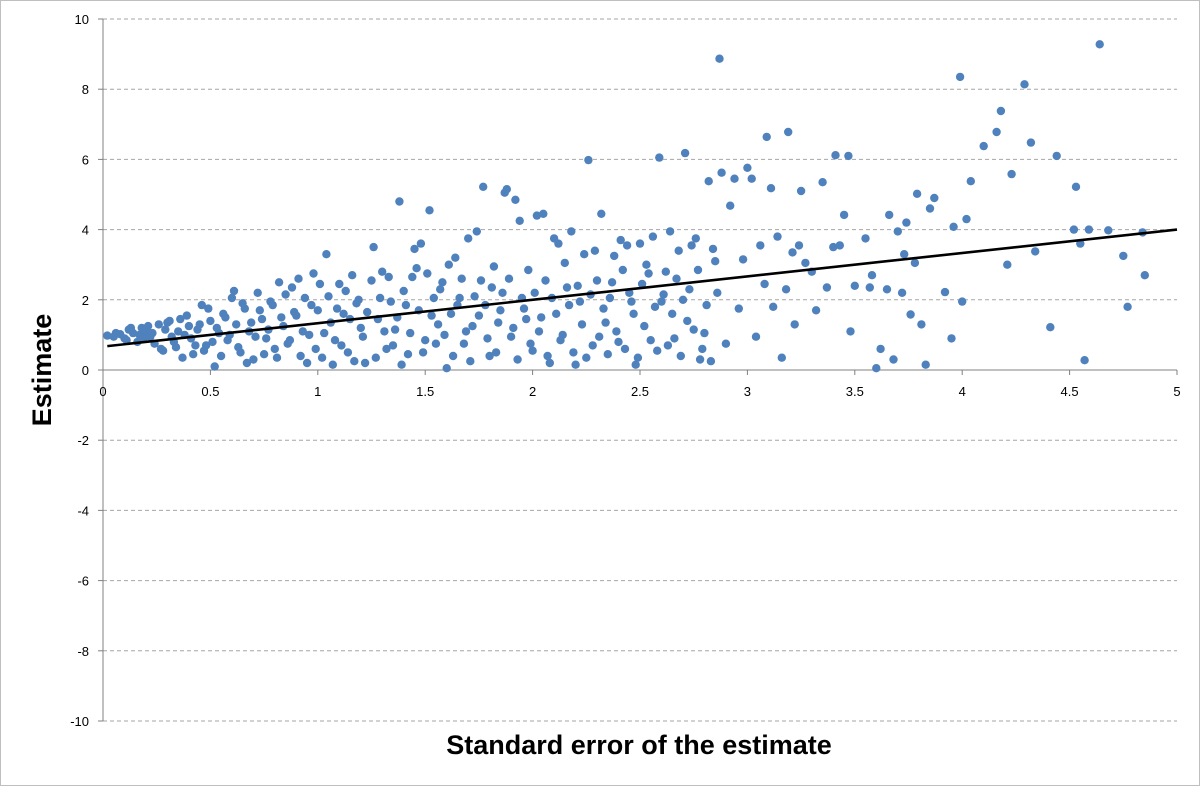 The width and height of the screenshot is (1200, 787). What do you see at coordinates (85, 370) in the screenshot?
I see `y-tick-label: 0` at bounding box center [85, 370].